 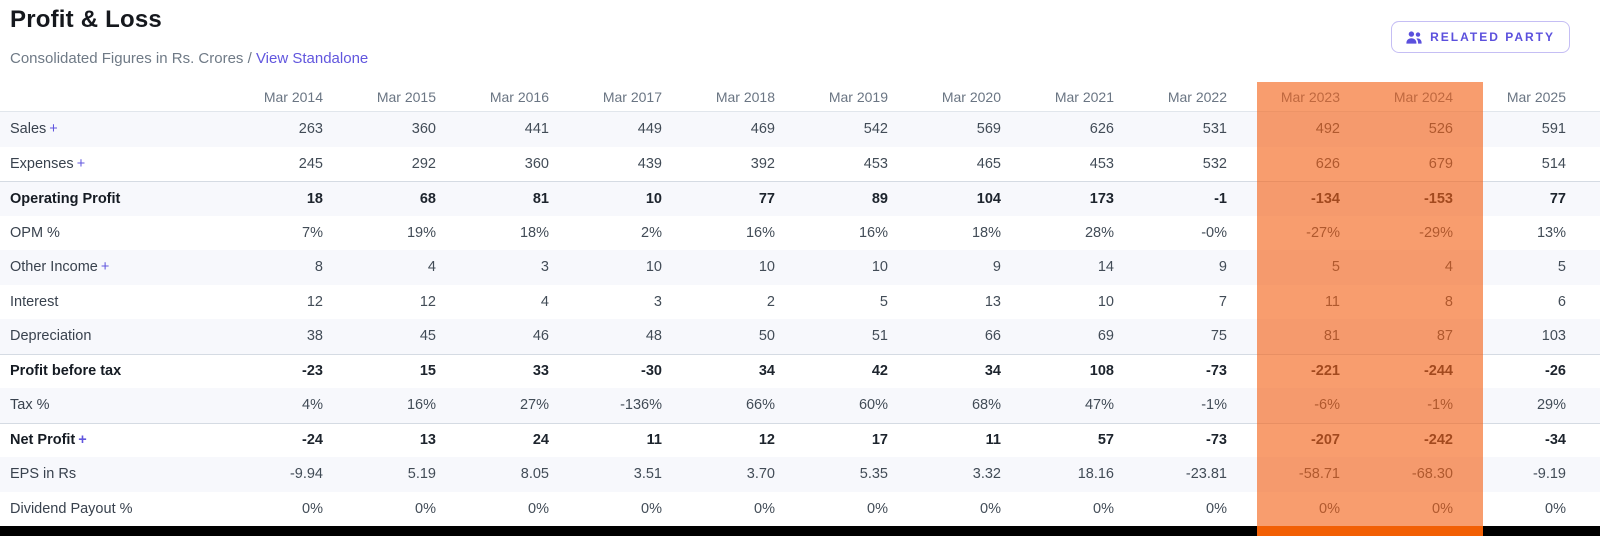 I want to click on value-cell: -9.94, so click(x=306, y=474).